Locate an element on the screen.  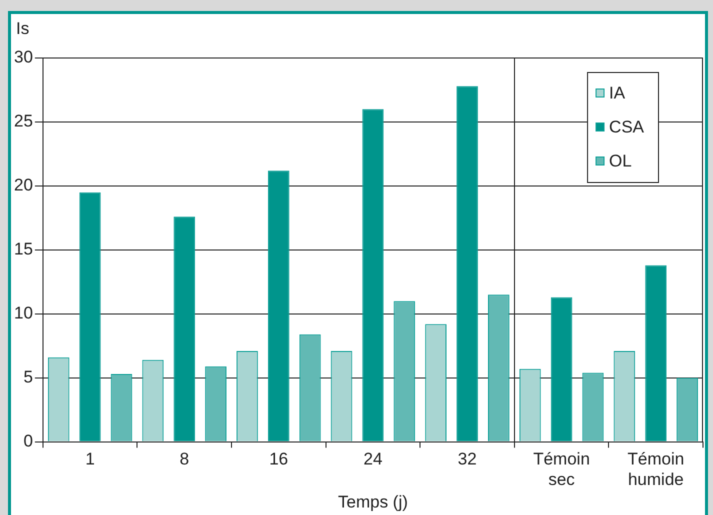
x-tick-label: 1 is located at coordinates (90, 459).